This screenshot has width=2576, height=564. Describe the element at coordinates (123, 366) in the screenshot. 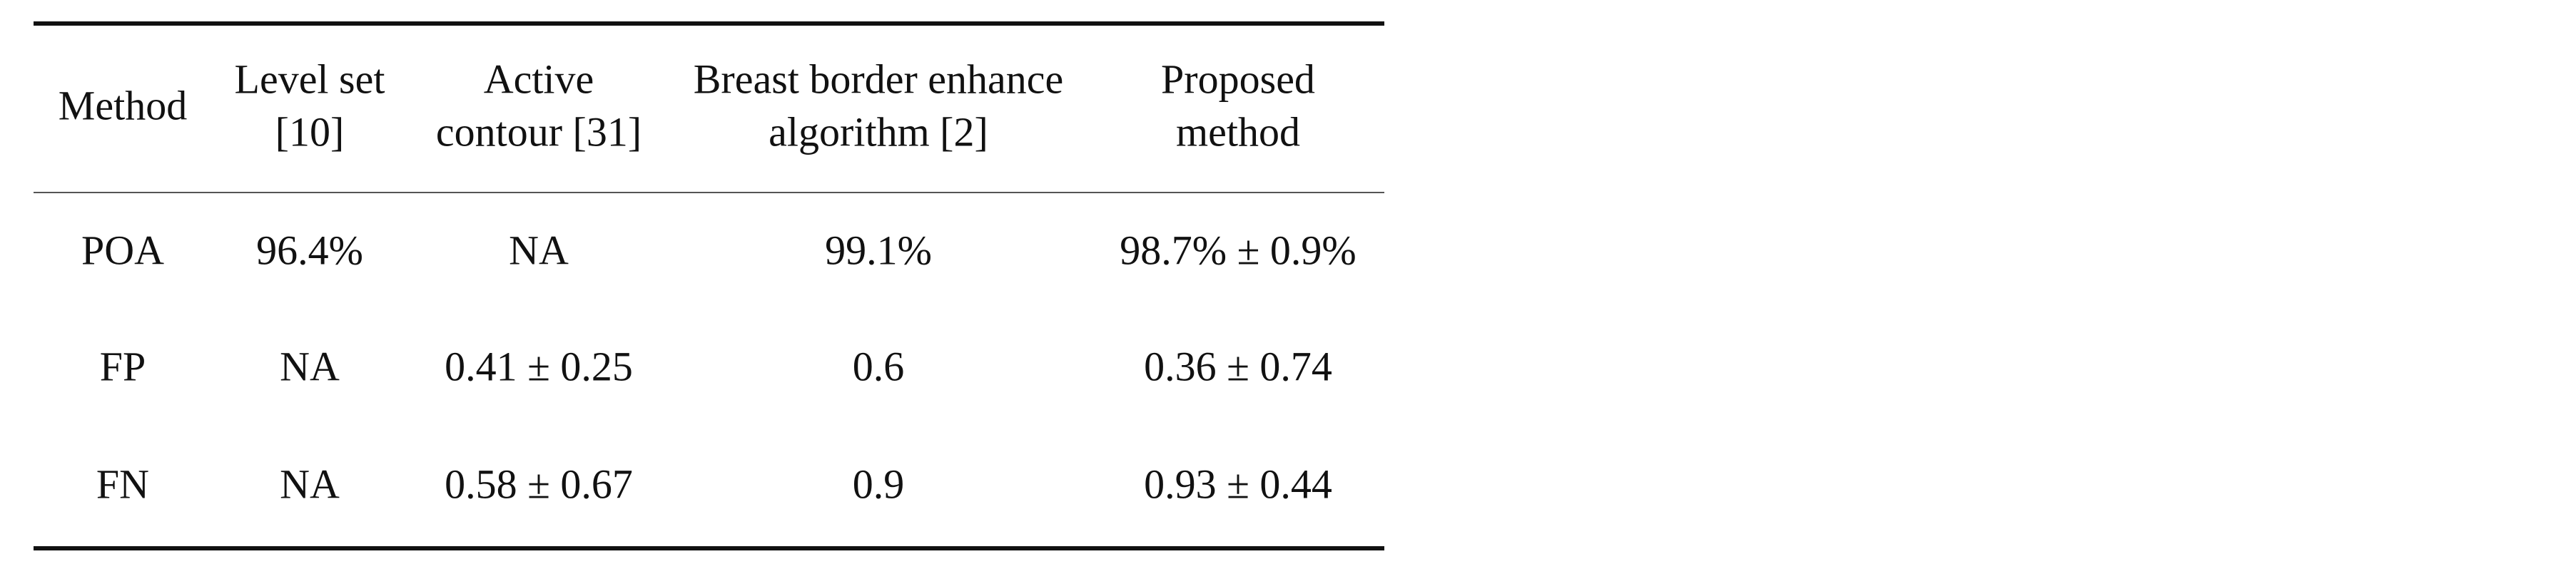

I see `row-label: FP` at that location.